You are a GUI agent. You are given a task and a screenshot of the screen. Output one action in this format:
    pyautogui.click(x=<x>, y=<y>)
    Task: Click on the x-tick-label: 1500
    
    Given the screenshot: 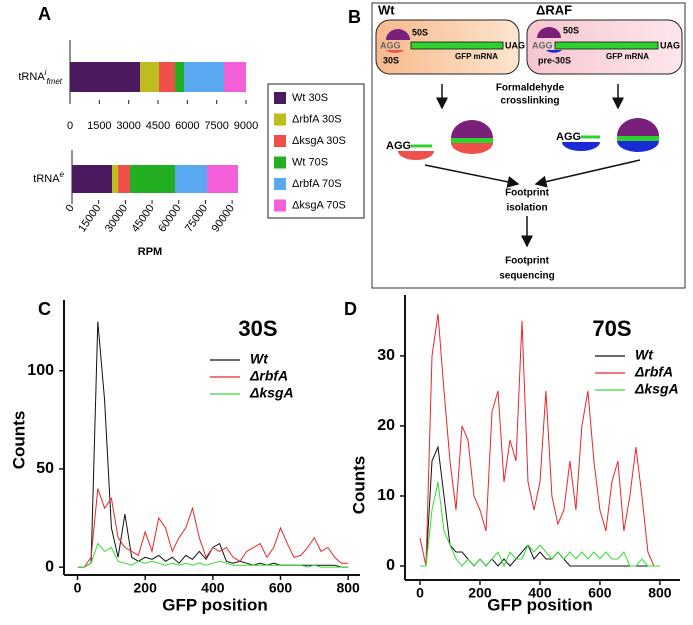 What is the action you would take?
    pyautogui.click(x=99, y=126)
    